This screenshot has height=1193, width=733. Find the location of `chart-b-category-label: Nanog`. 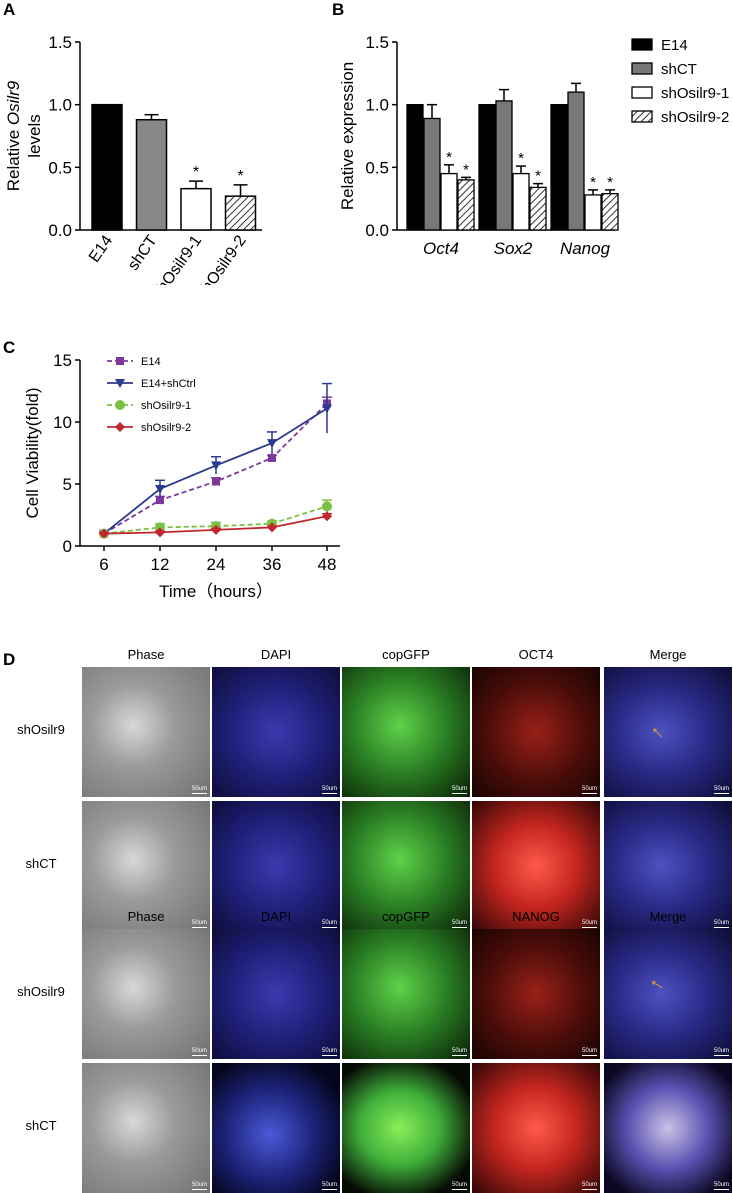

chart-b-category-label: Nanog is located at coordinates (585, 248).